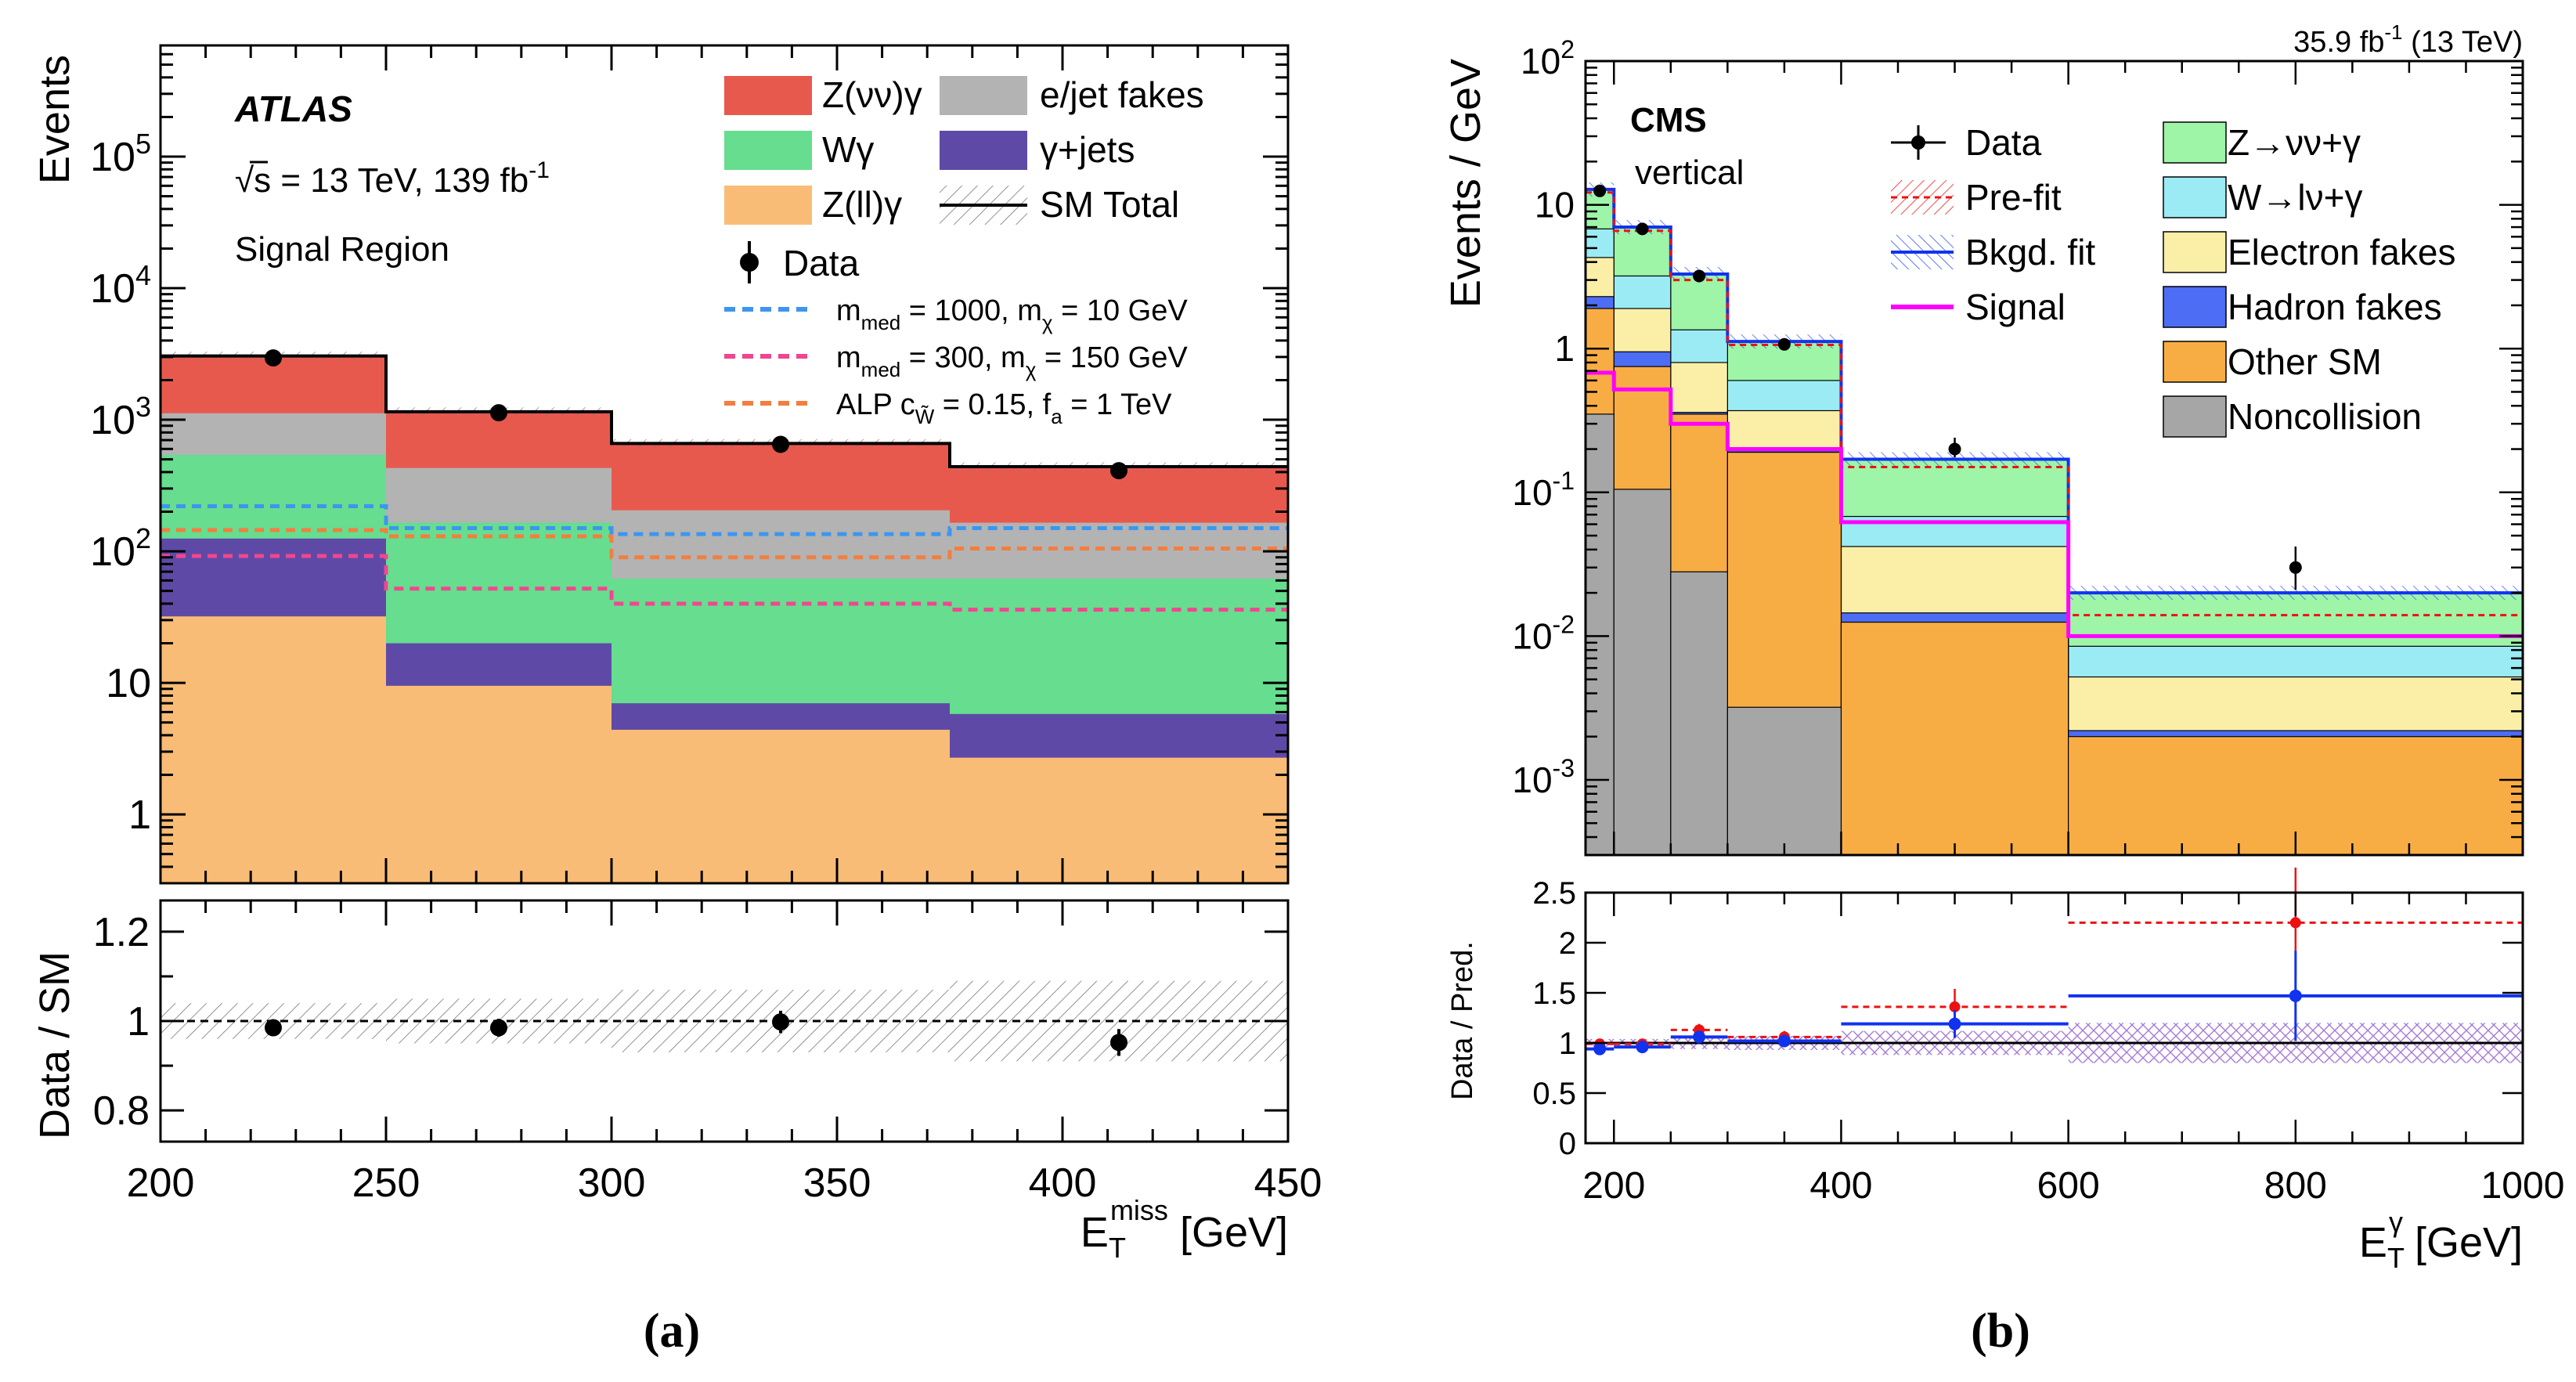 The image size is (2576, 1382). What do you see at coordinates (120, 417) in the screenshot?
I see `atlas-ytick-label-3: 10³` at bounding box center [120, 417].